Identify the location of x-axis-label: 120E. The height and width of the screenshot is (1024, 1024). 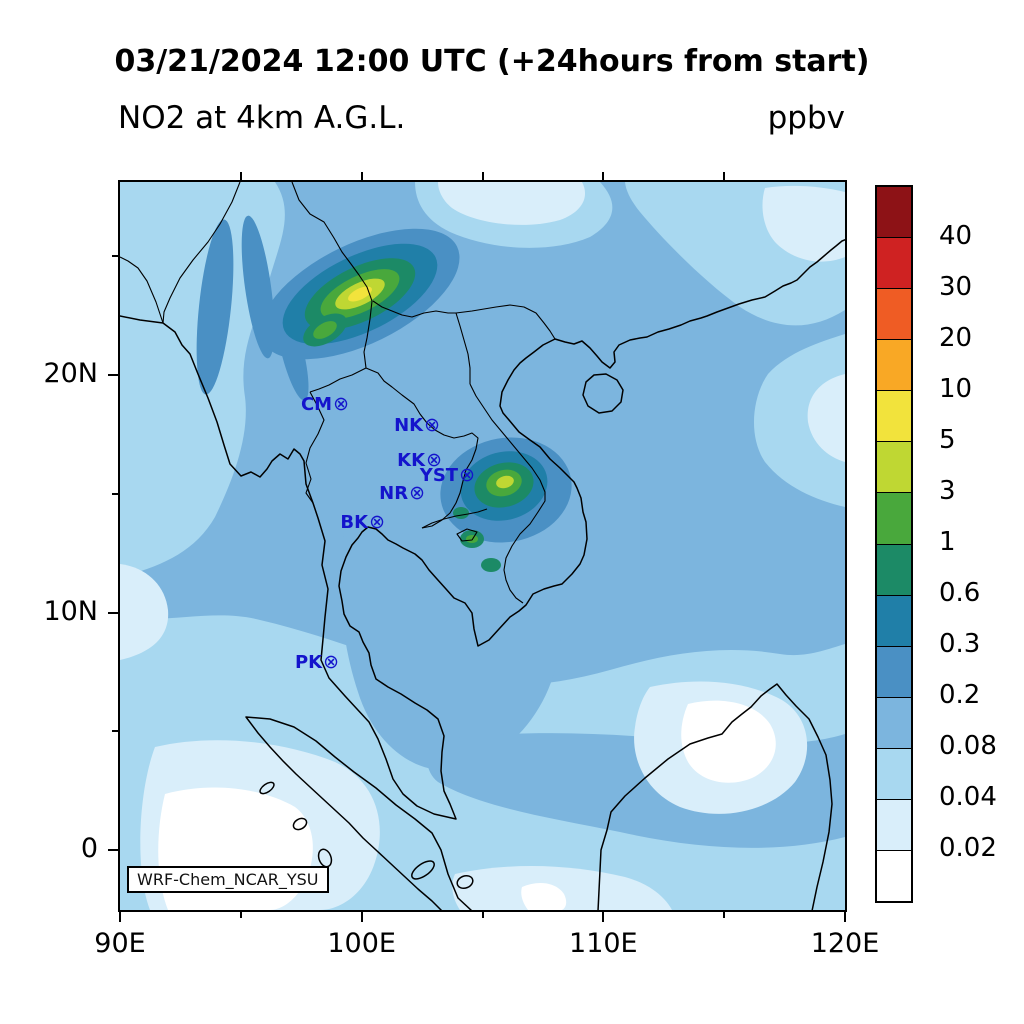
(845, 943).